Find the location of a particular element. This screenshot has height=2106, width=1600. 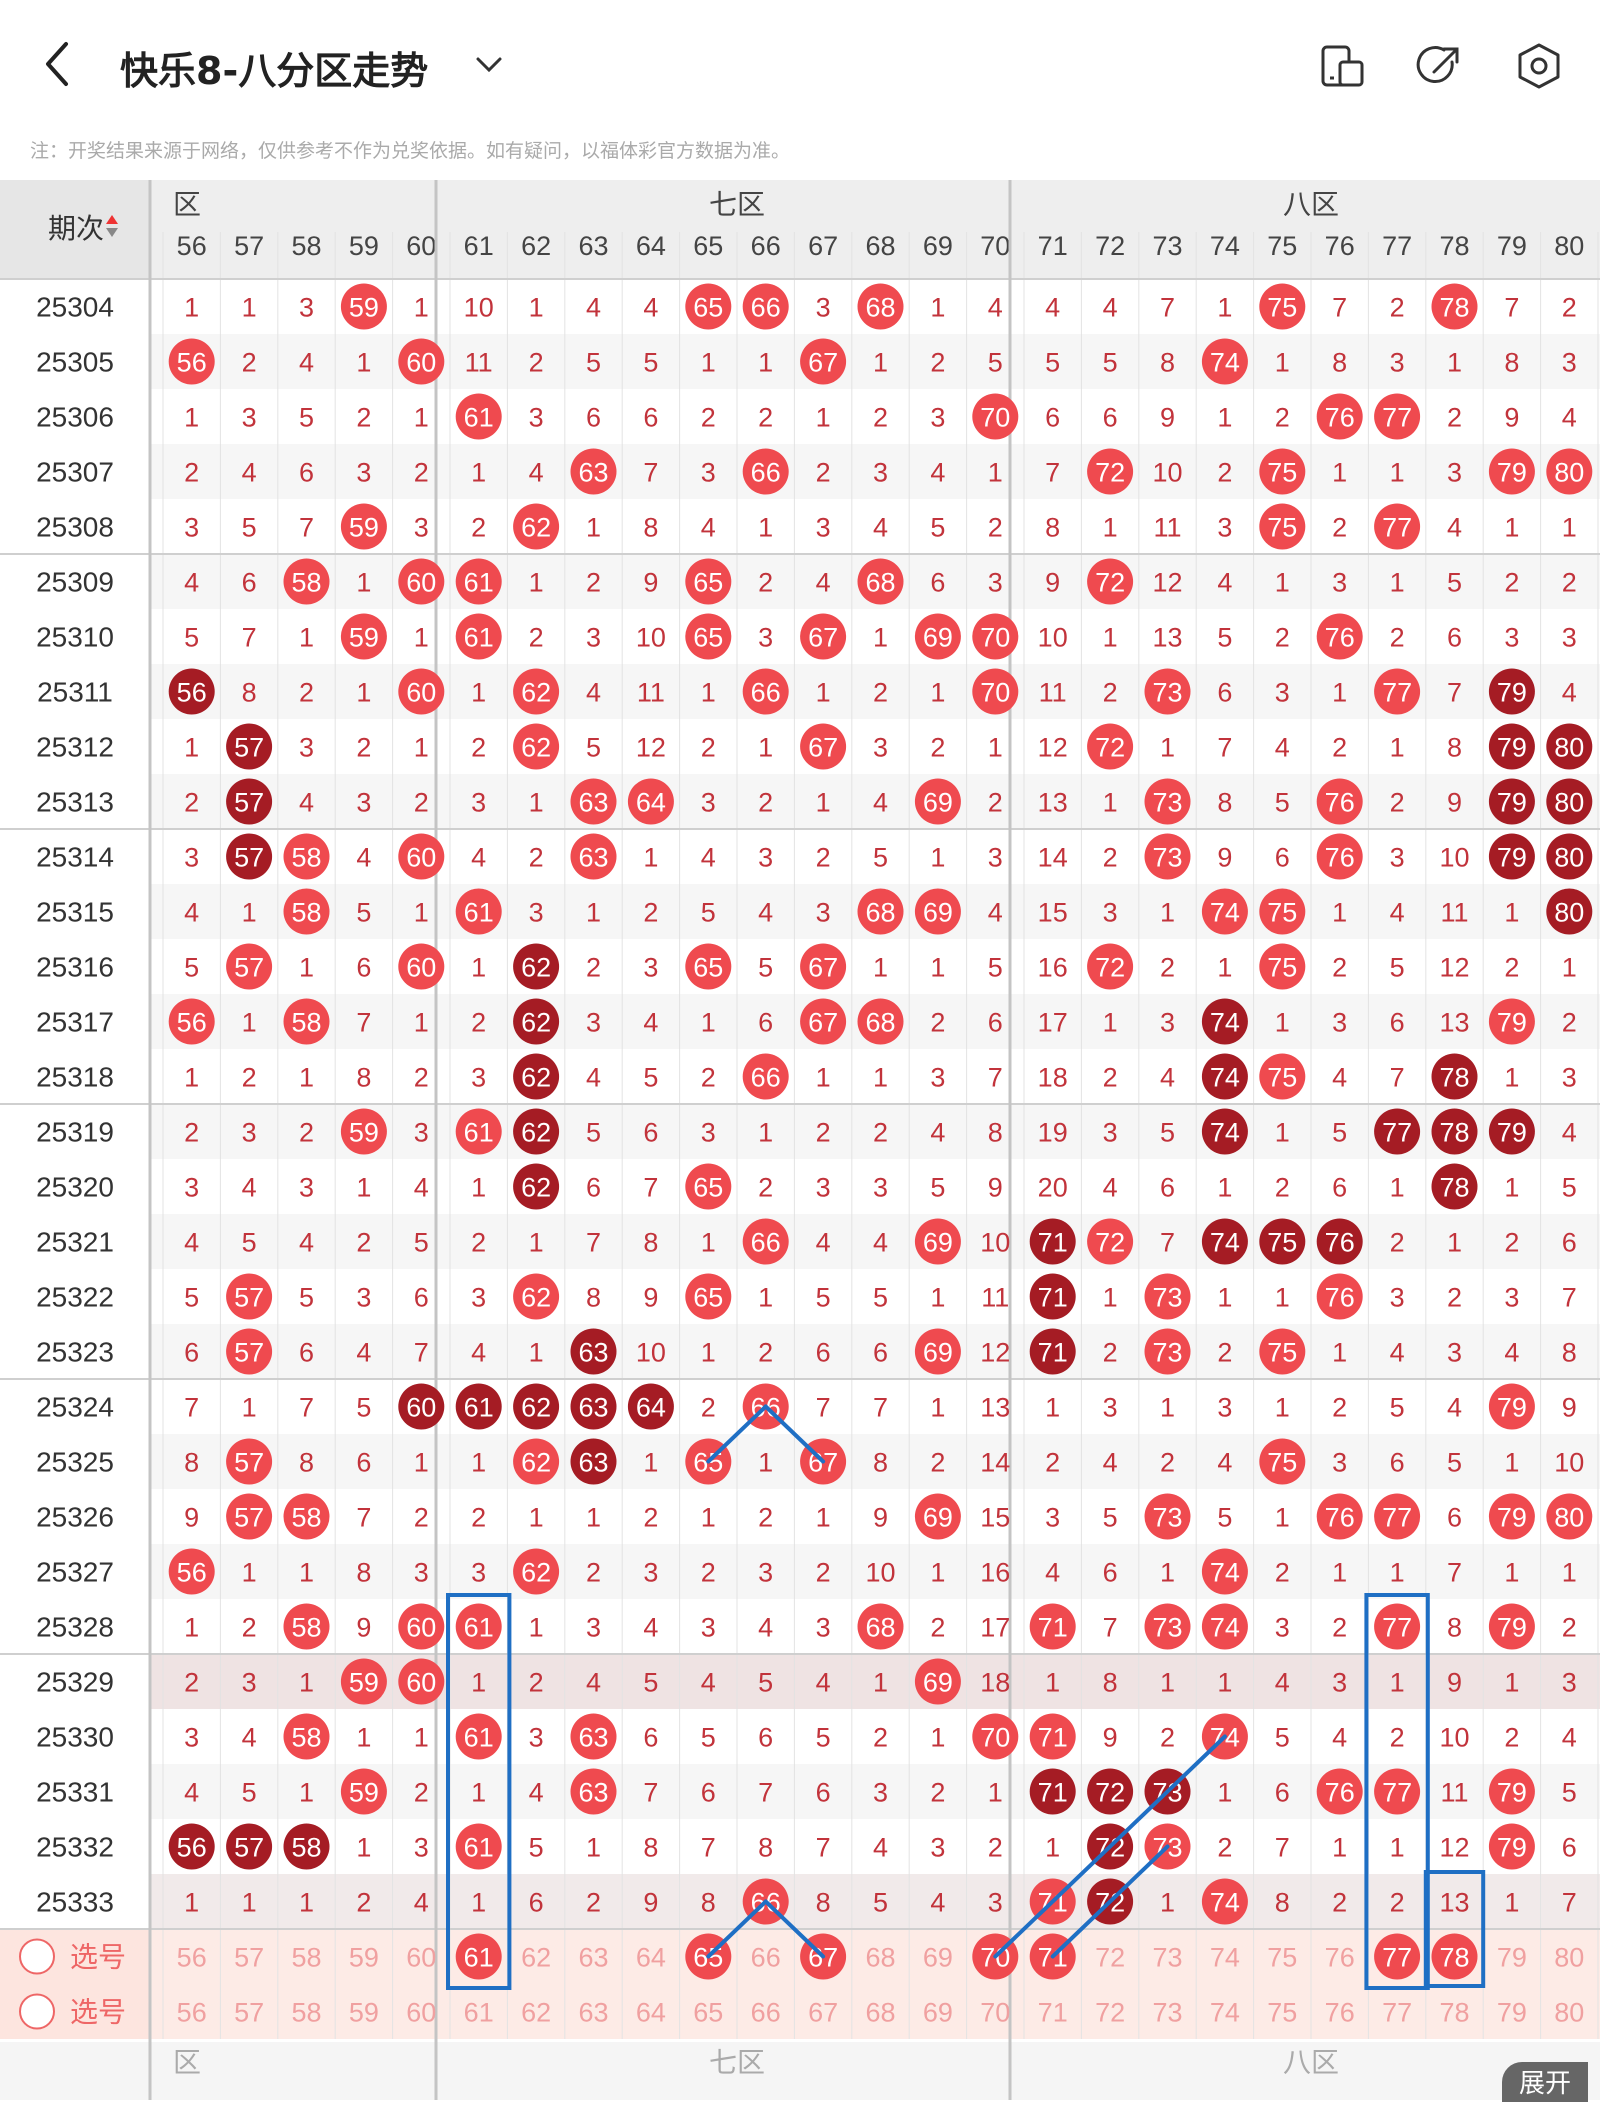

device-icon is located at coordinates (1343, 66).